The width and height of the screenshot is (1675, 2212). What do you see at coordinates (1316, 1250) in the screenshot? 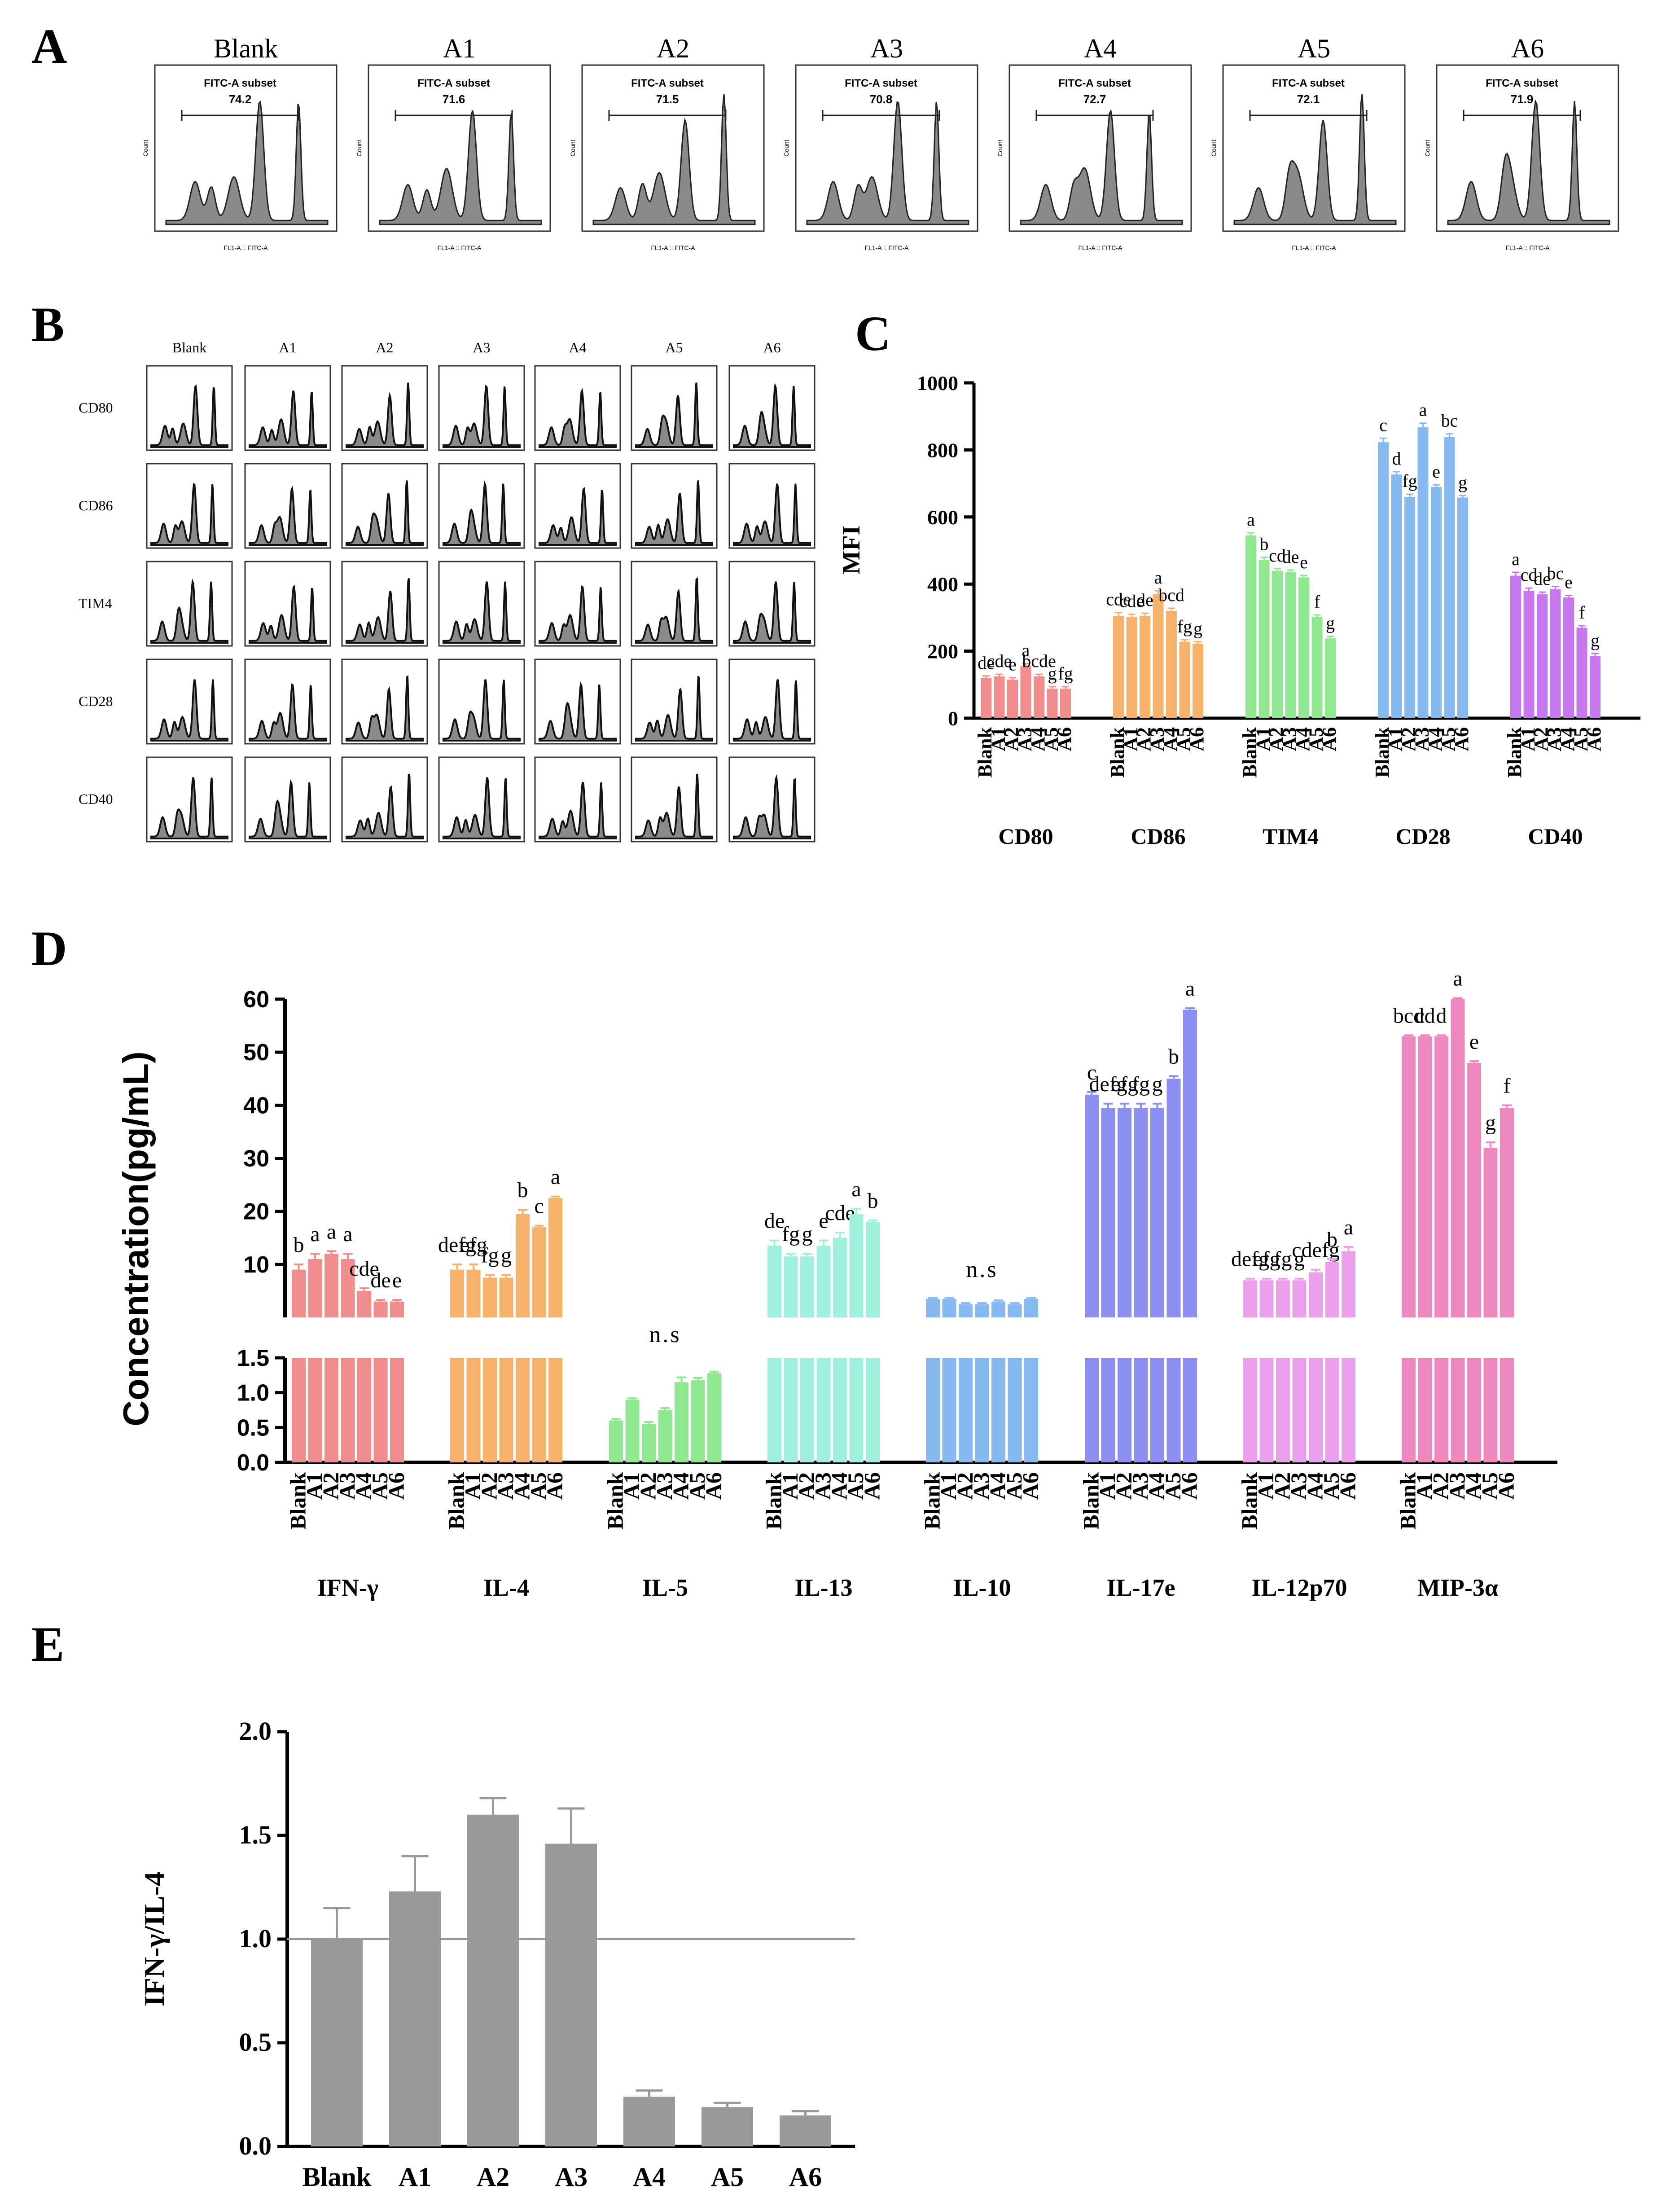
I see `panel-d-significance-letter: cdefg` at bounding box center [1316, 1250].